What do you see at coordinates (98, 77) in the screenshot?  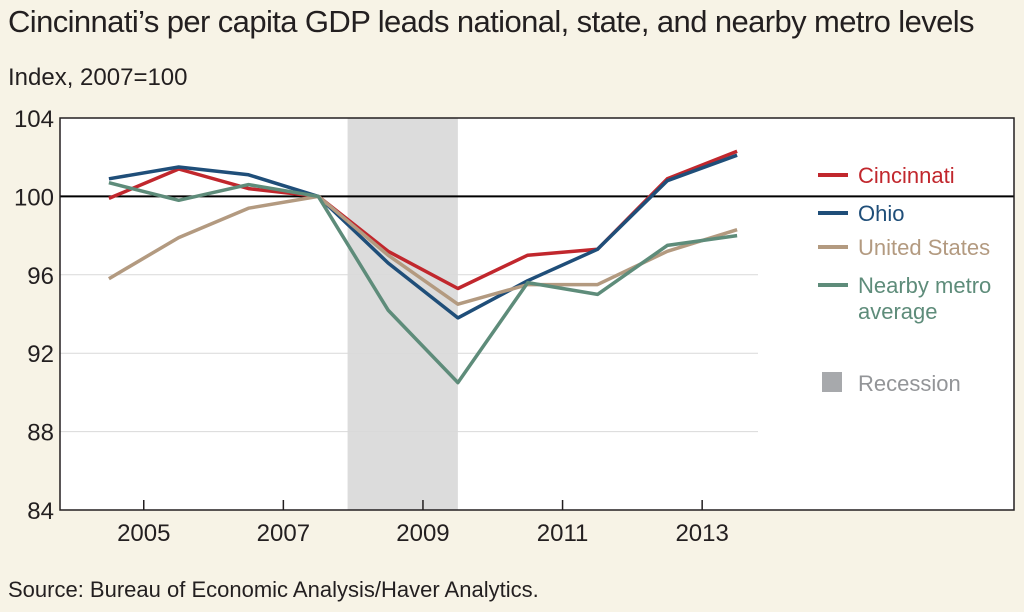 I see `y-axis-label: Index, 2007=100` at bounding box center [98, 77].